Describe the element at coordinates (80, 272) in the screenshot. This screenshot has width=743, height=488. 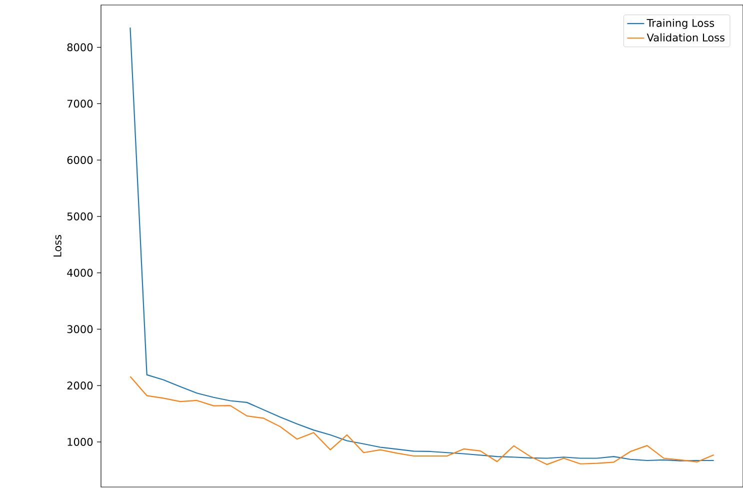
I see `y-tick-label: 4000` at that location.